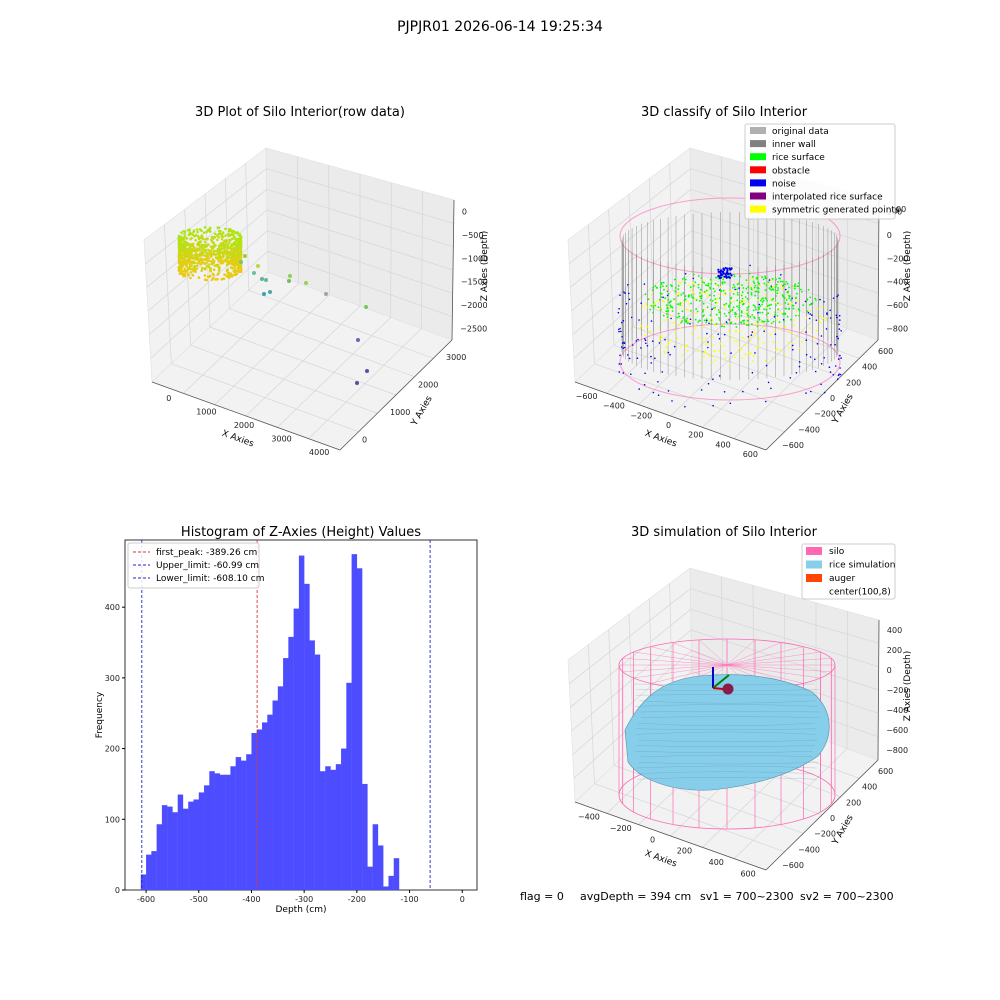 This screenshot has height=1000, width=1000. I want to click on panel4-z-tick: 200, so click(894, 650).